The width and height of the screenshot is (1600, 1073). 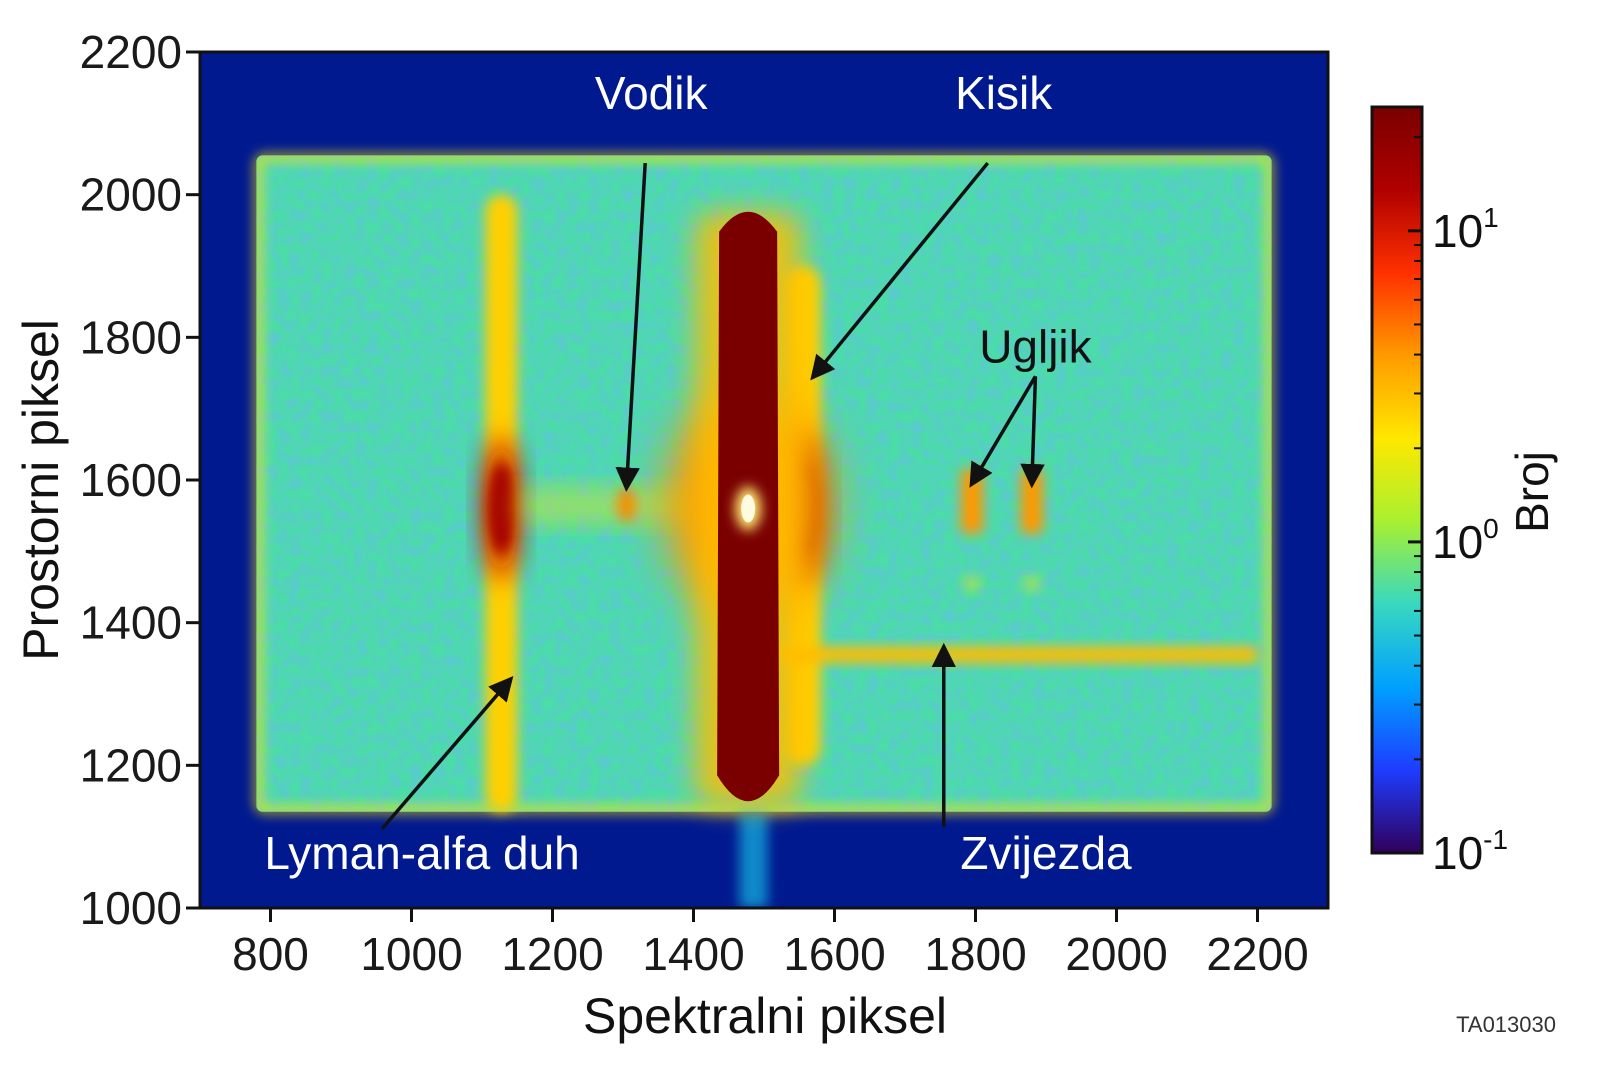 I want to click on star-center-core, so click(x=748, y=508).